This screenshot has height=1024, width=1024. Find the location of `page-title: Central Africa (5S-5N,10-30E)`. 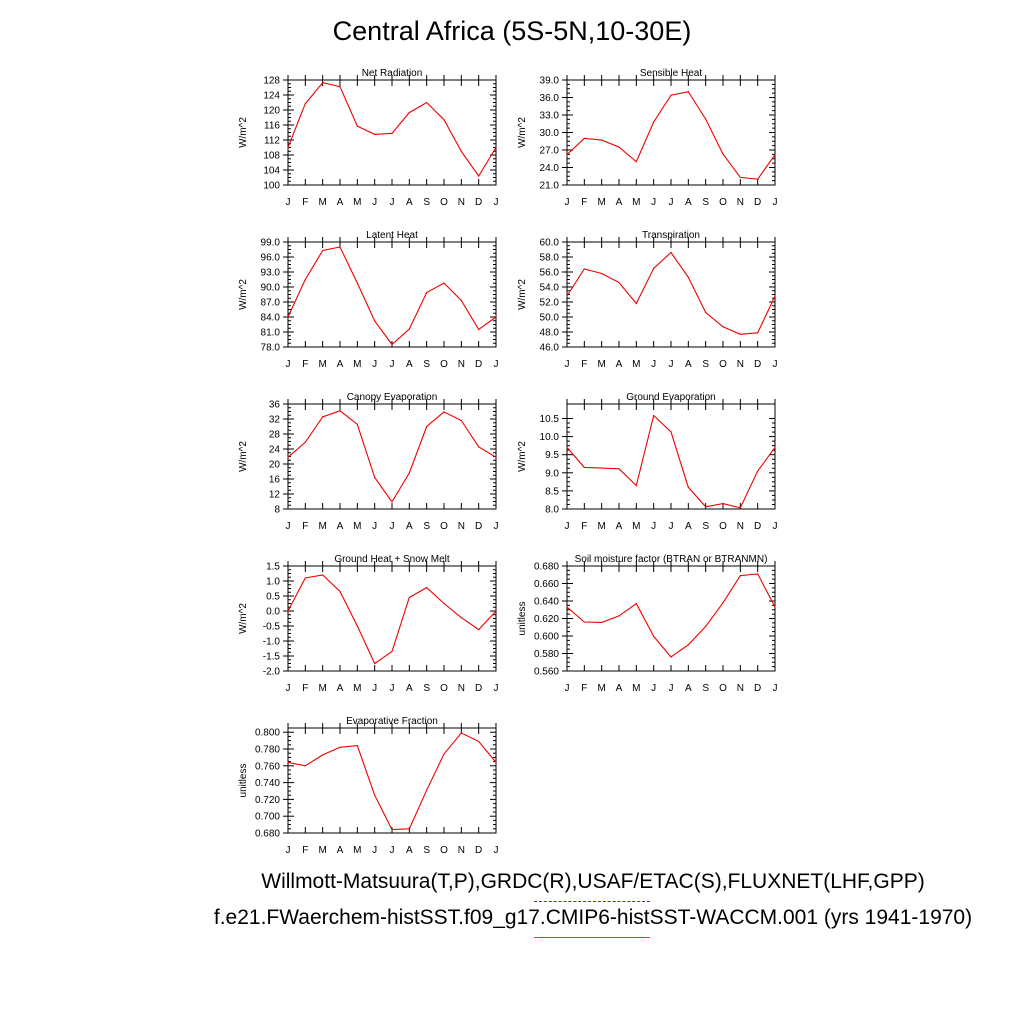

page-title: Central Africa (5S-5N,10-30E) is located at coordinates (512, 31).